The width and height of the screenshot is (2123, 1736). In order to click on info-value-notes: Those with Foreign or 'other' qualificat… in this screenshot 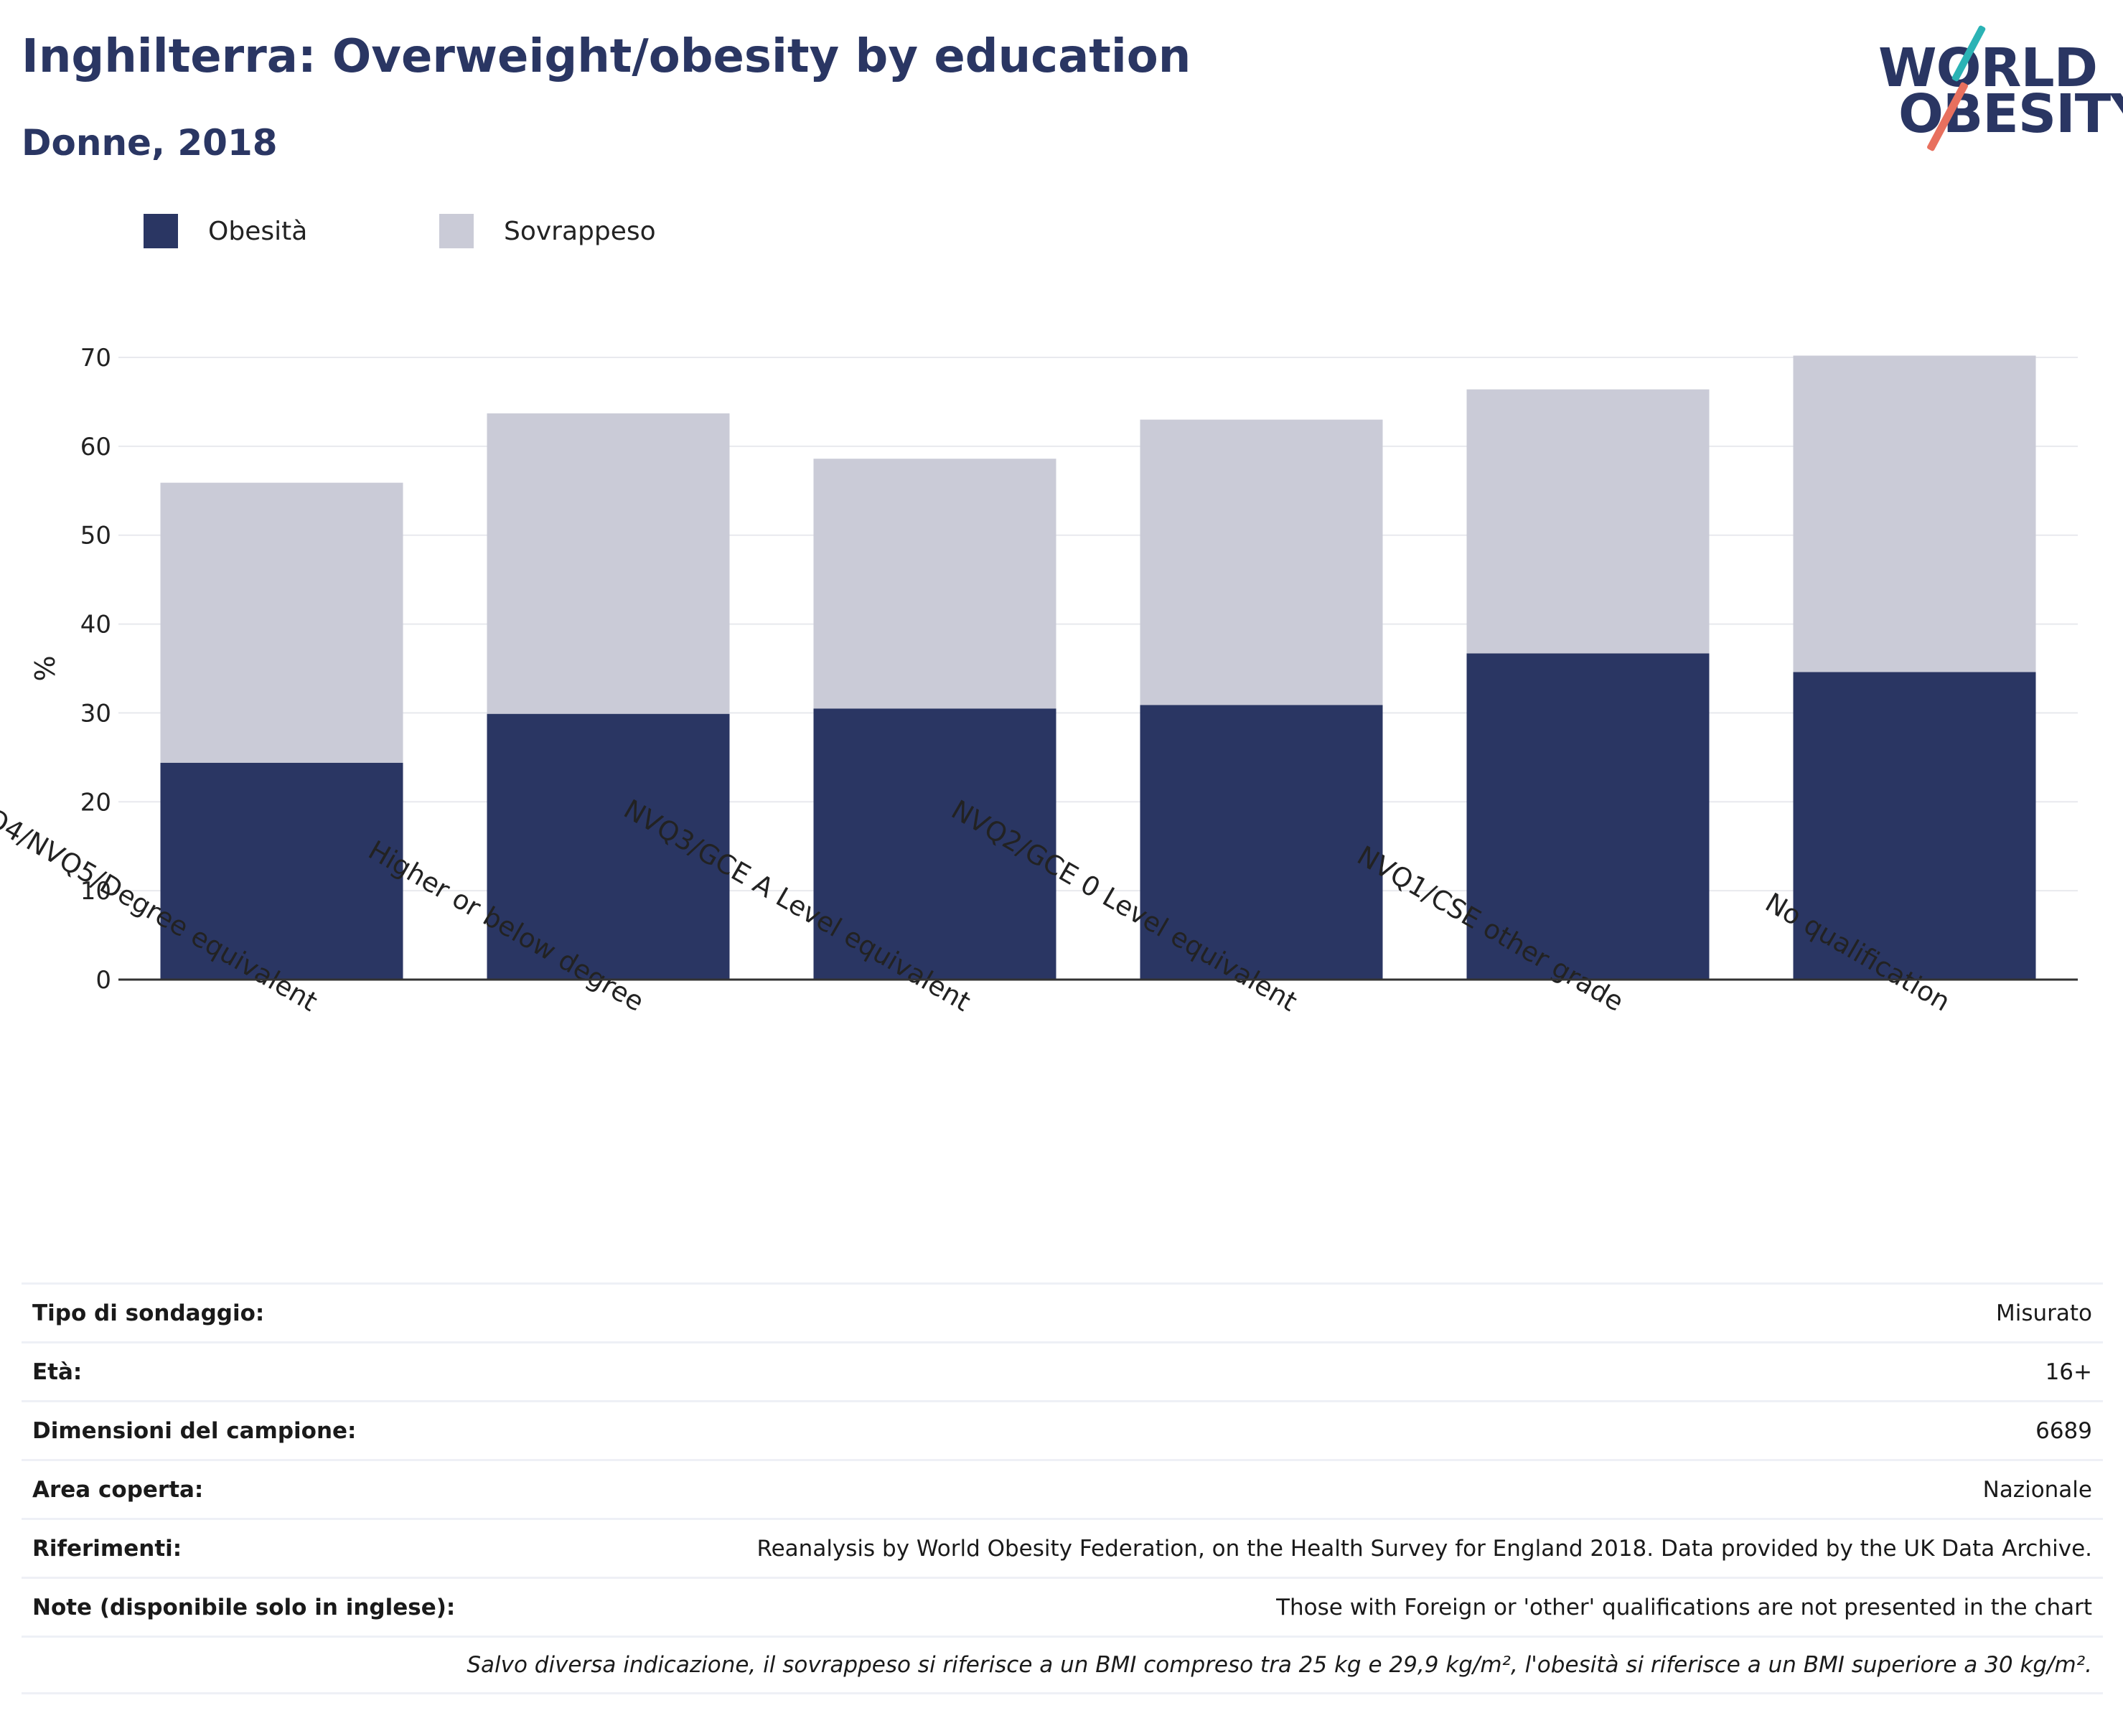, I will do `click(1684, 1607)`.